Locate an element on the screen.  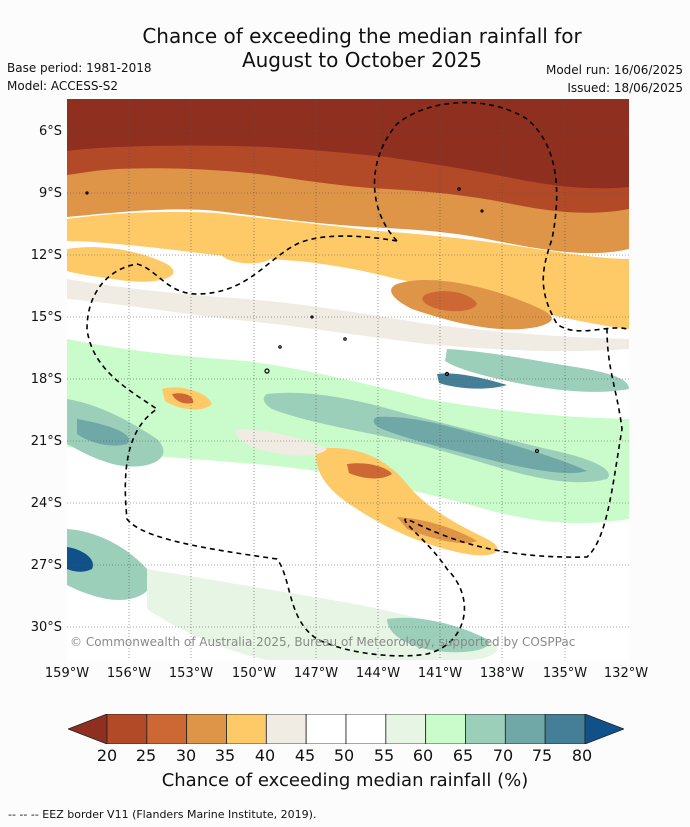
colorbar-tick: 70 is located at coordinates (503, 755).